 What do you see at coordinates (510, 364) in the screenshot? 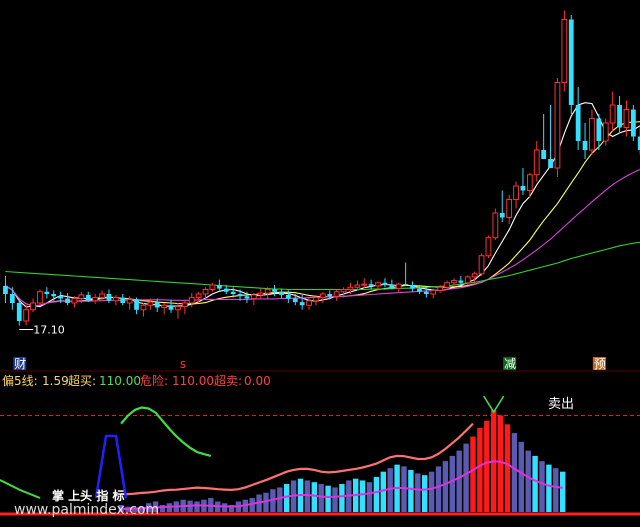
I see `event-marker-2: 减` at bounding box center [510, 364].